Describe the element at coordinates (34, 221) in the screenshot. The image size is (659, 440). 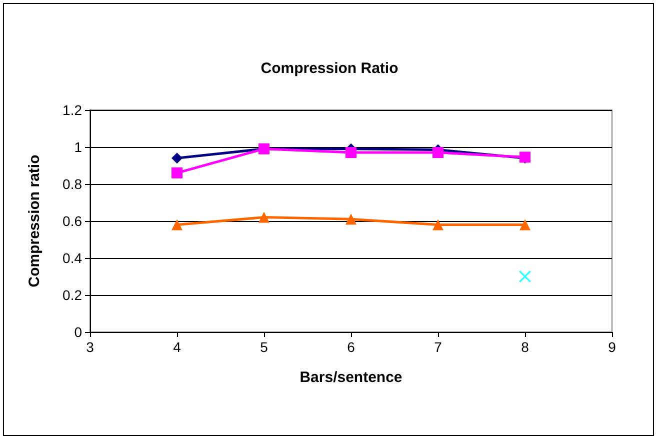
I see `y-axis-title: Compression ratio` at that location.